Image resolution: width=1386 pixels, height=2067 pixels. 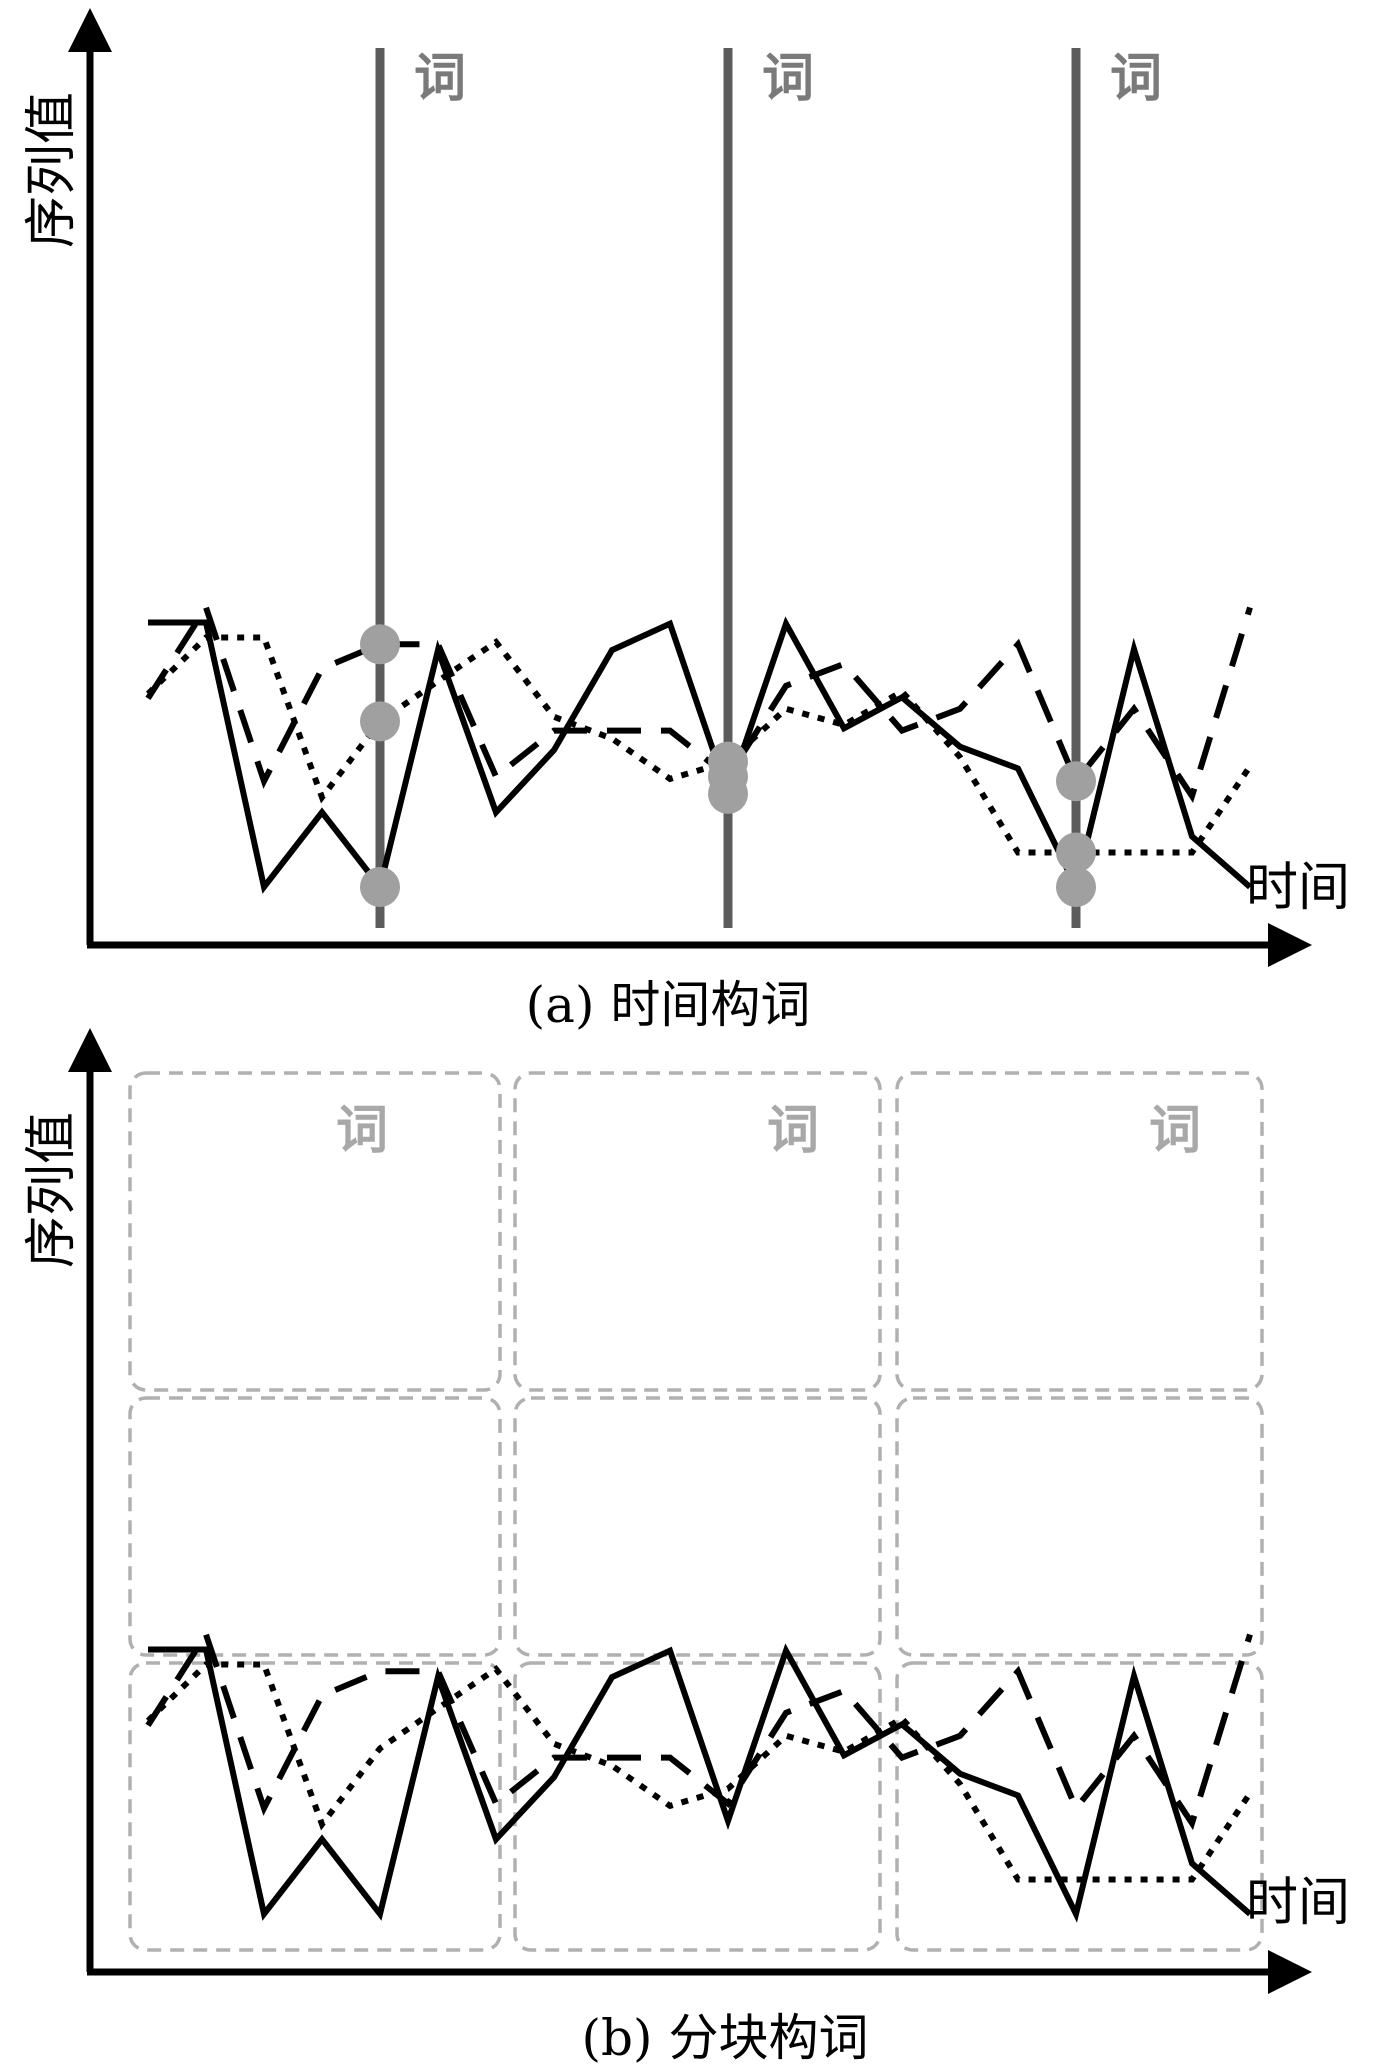 I want to click on block-r2-c3, so click(x=1079, y=1526).